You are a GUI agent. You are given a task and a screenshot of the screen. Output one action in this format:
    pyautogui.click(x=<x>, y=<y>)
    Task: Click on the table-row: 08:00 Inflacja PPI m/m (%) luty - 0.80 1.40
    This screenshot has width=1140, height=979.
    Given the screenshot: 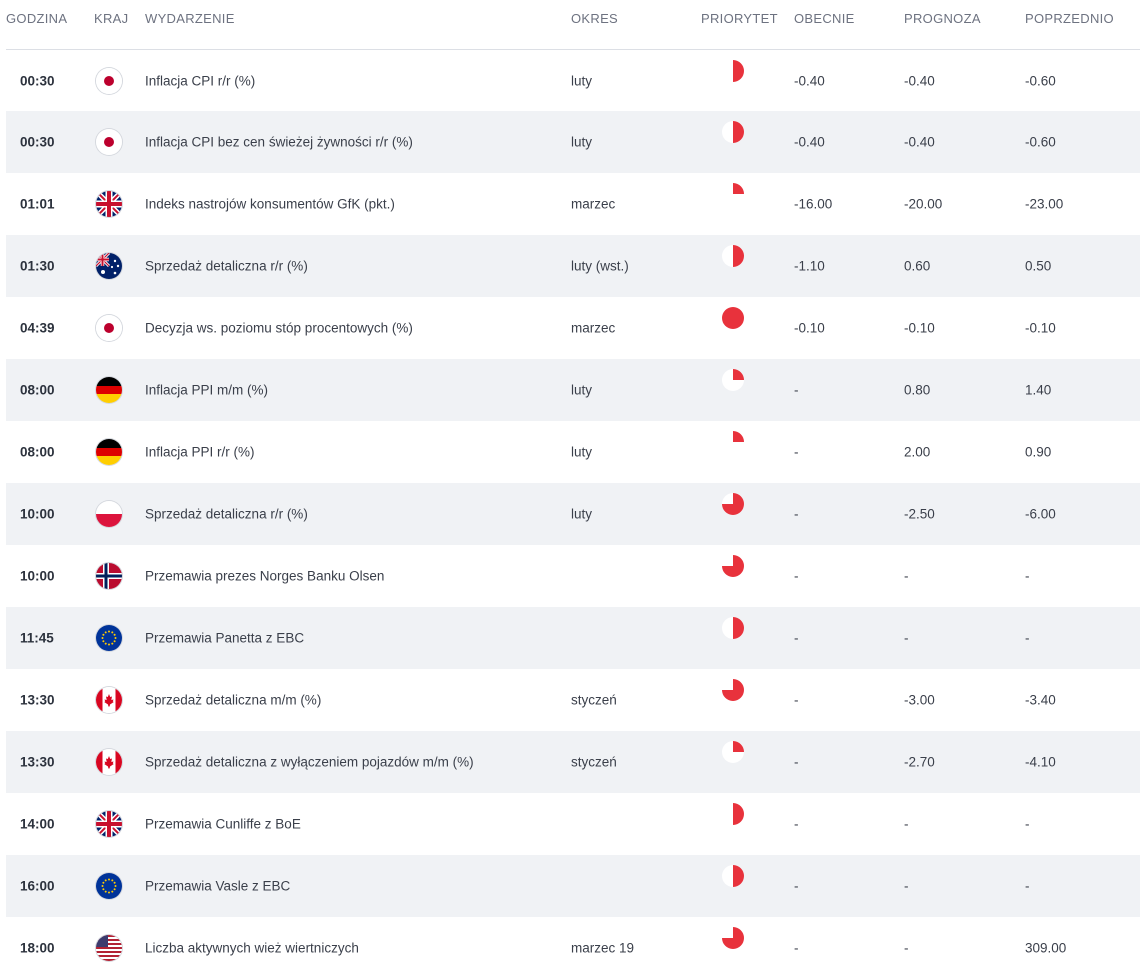 What is the action you would take?
    pyautogui.click(x=573, y=390)
    